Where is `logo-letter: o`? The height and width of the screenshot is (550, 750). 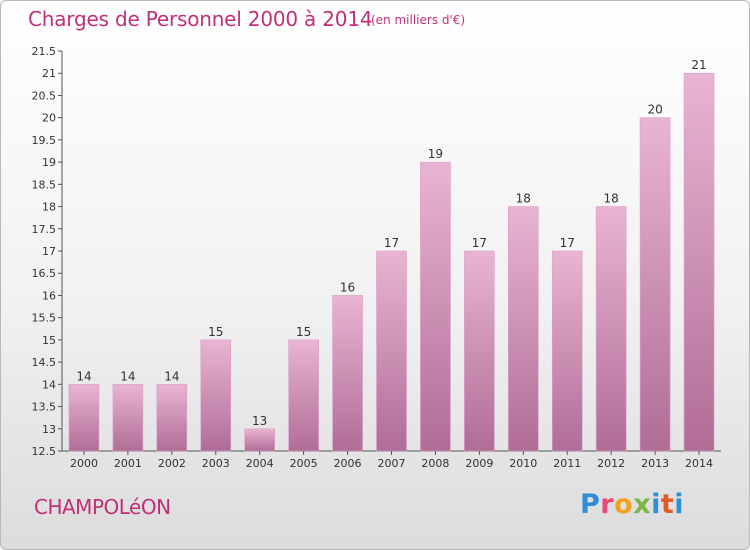
logo-letter: o is located at coordinates (624, 504).